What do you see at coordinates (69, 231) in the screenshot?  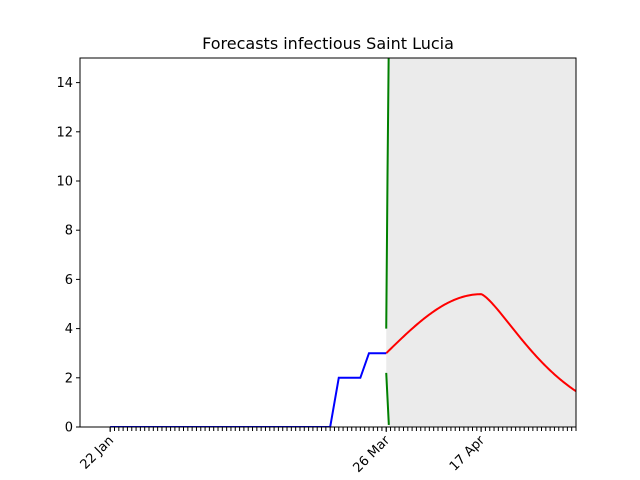 I see `y-tick-label: 8` at bounding box center [69, 231].